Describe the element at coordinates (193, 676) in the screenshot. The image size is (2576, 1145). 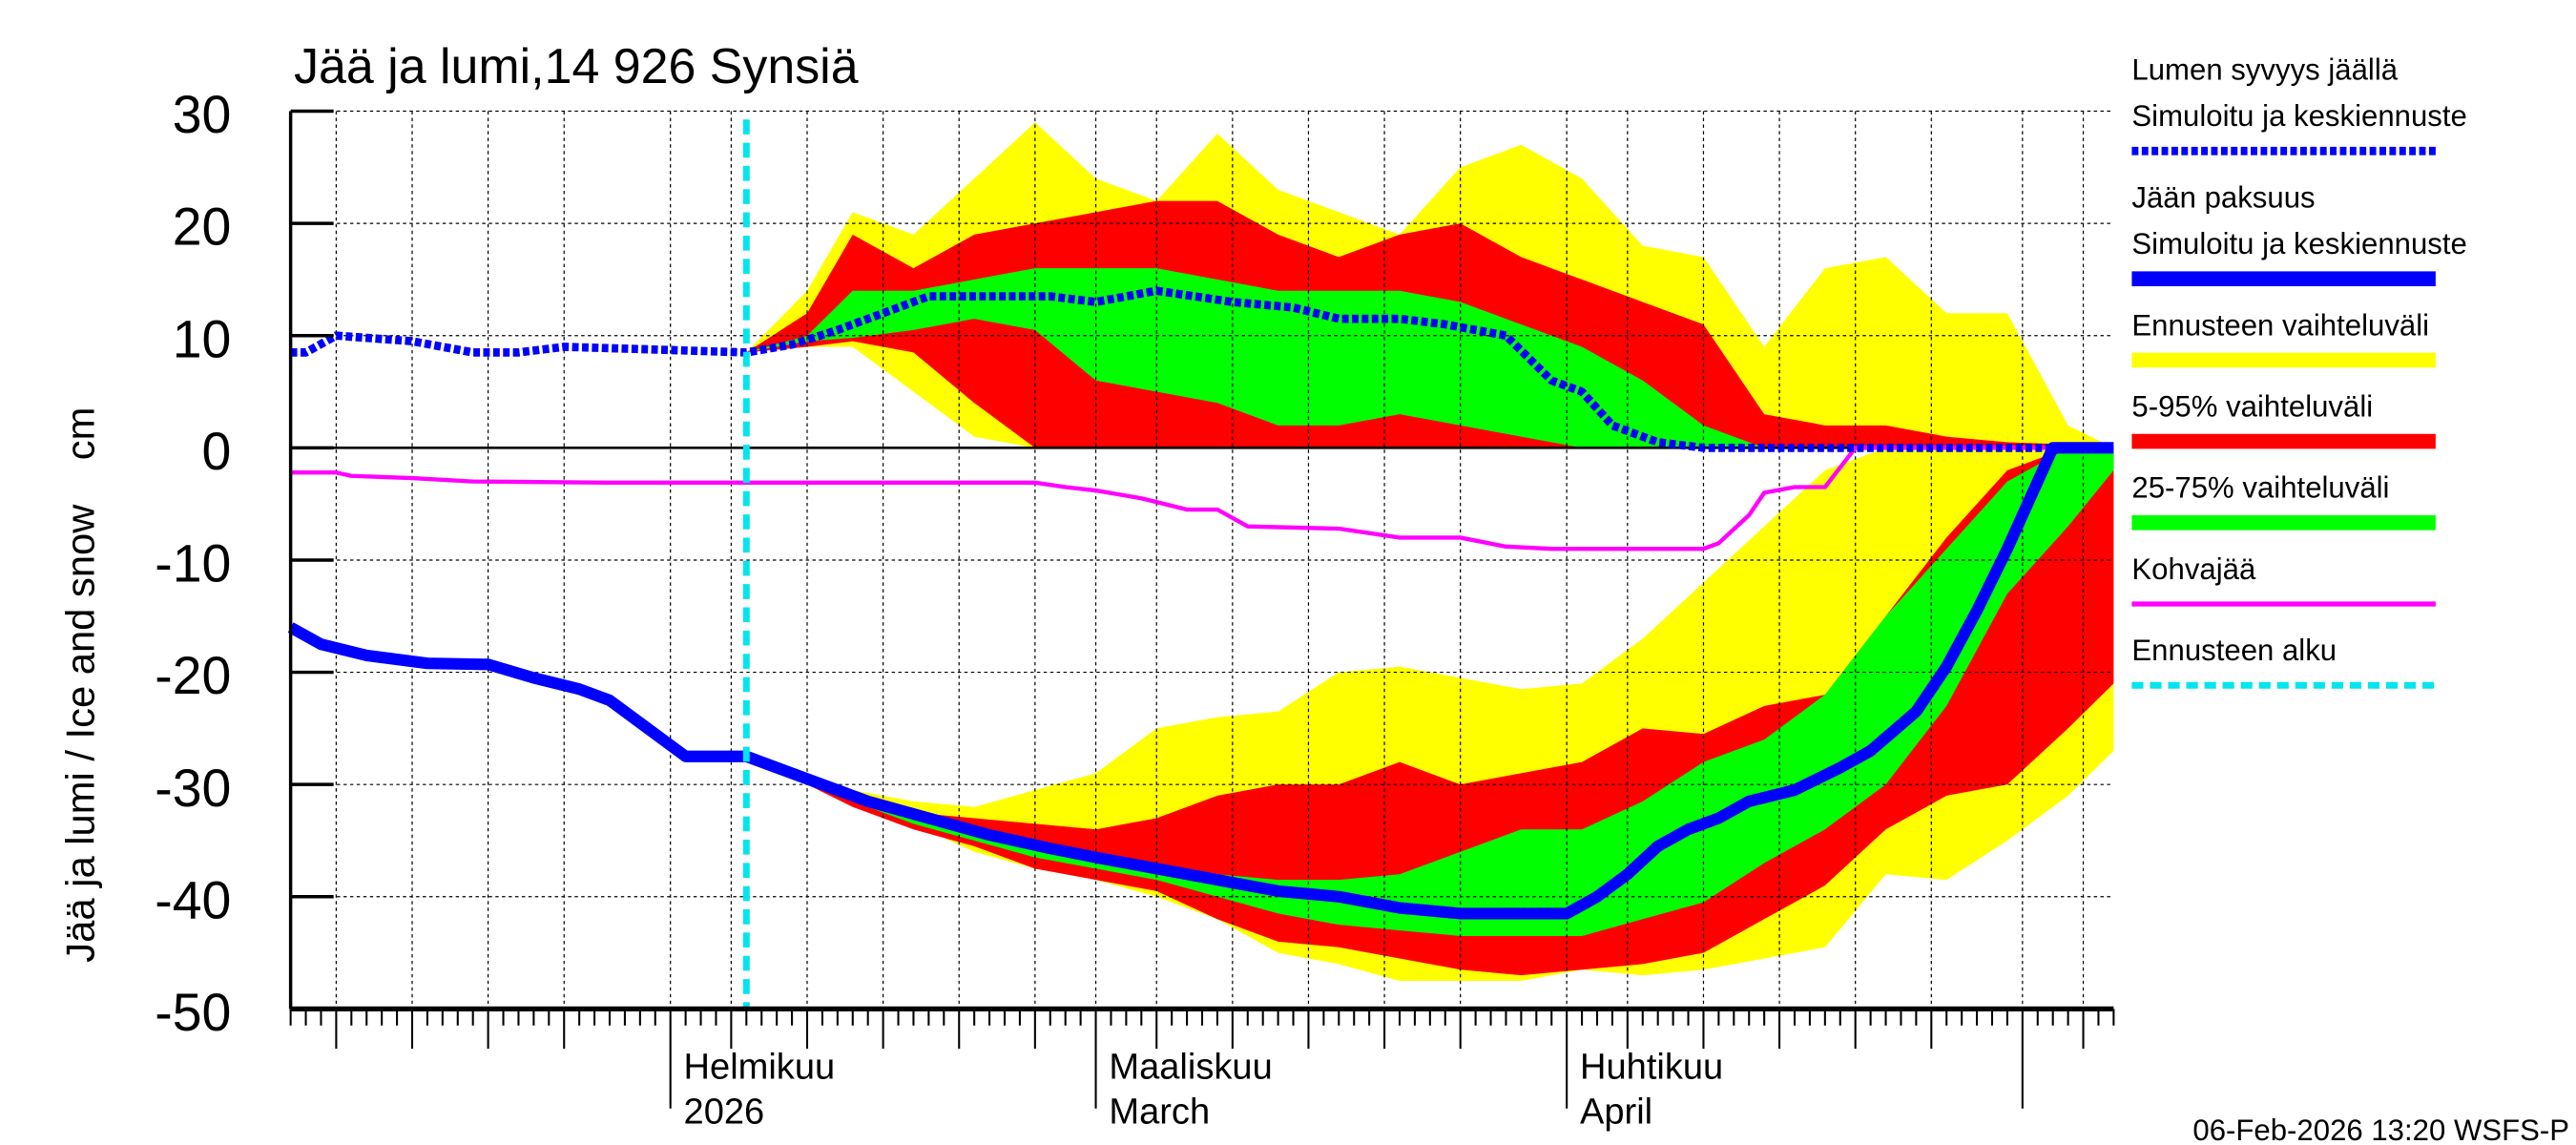
I see `y-tick-label: -20` at that location.